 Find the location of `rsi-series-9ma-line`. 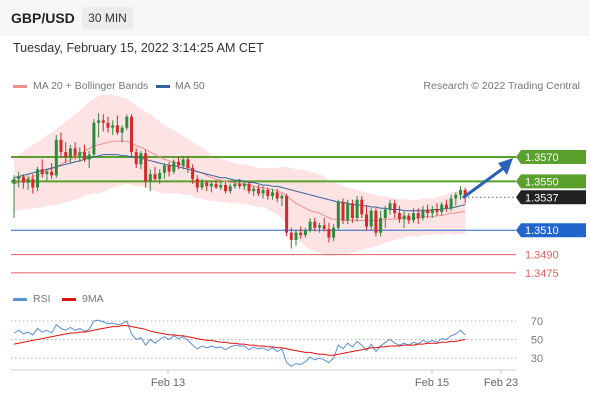

rsi-series-9ma-line is located at coordinates (239, 340).